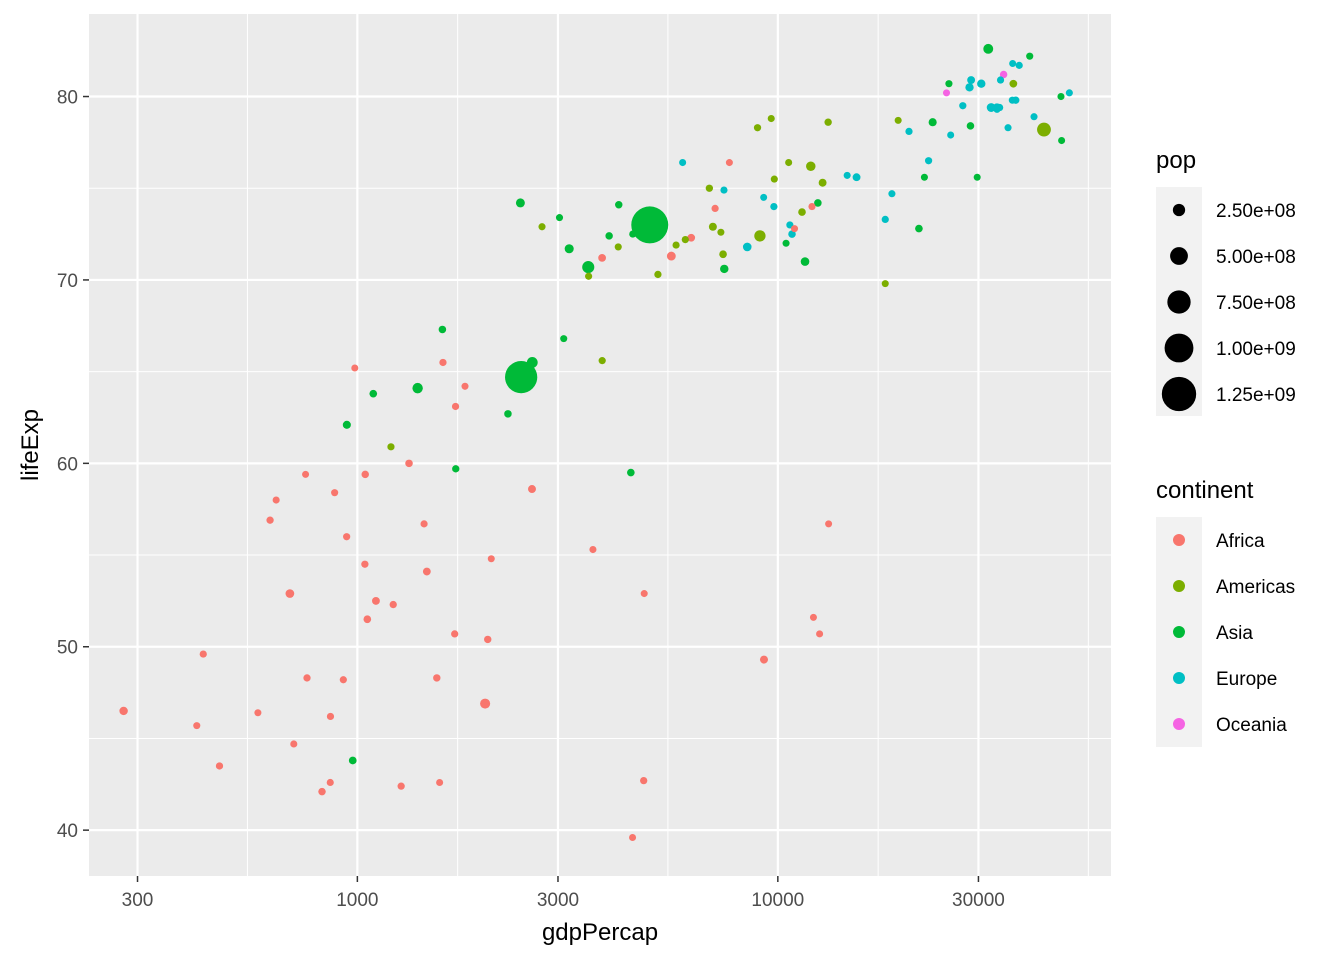 This screenshot has width=1344, height=960. What do you see at coordinates (1256, 257) in the screenshot?
I see `size-legend-label: 5.00e+08` at bounding box center [1256, 257].